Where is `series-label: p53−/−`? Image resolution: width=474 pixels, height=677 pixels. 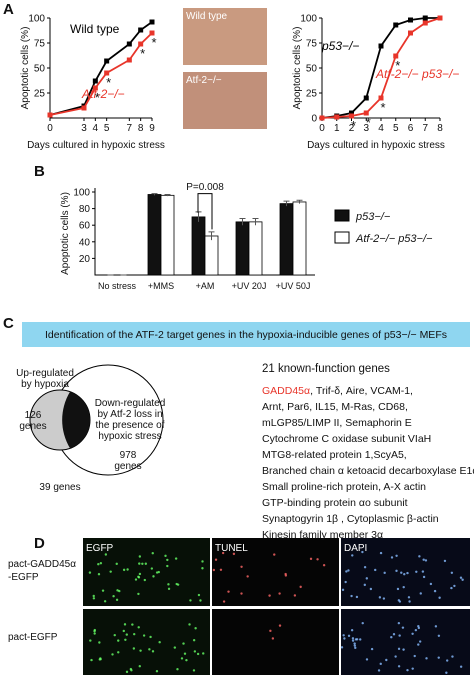 series-label: p53−/− is located at coordinates (340, 46).